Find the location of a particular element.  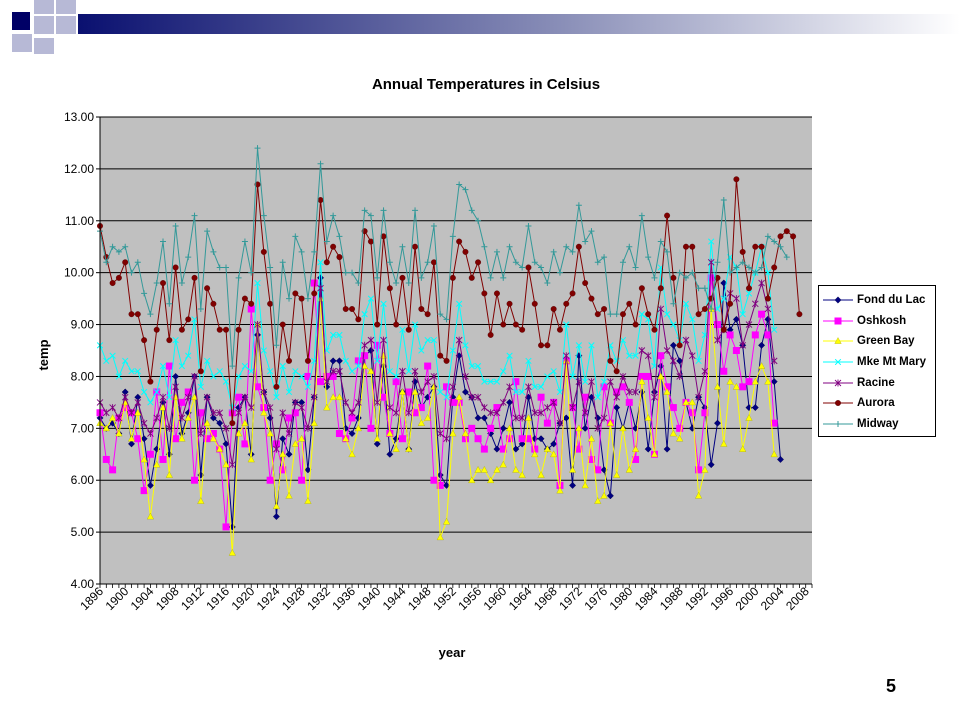

legend-label: Aurora is located at coordinates (876, 403).